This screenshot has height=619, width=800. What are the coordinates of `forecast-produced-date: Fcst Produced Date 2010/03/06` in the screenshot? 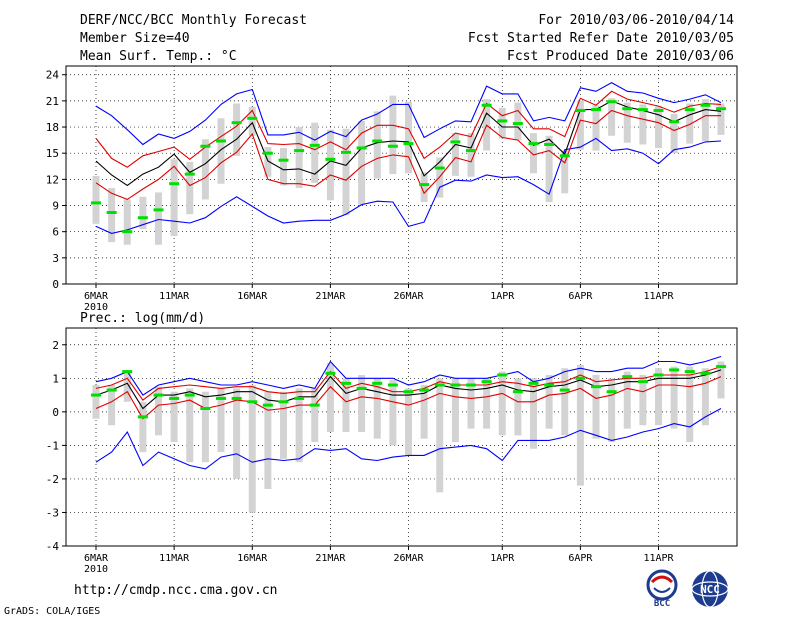 It's located at (620, 56).